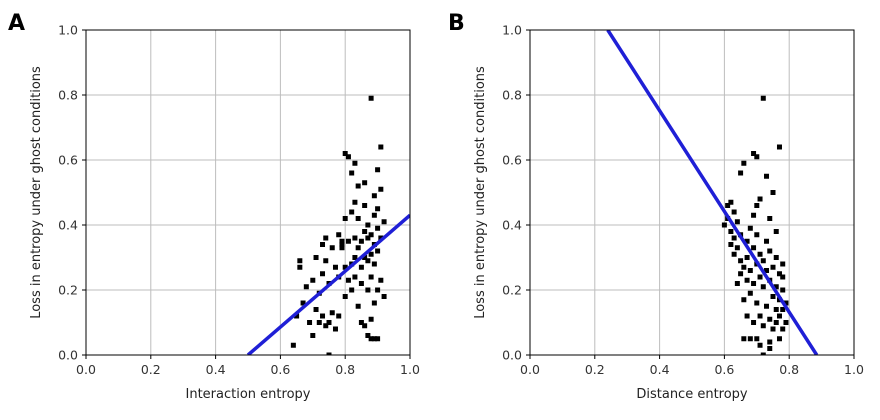 Image resolution: width=880 pixels, height=420 pixels. I want to click on y-tick-label: 0.4, so click(68, 225).